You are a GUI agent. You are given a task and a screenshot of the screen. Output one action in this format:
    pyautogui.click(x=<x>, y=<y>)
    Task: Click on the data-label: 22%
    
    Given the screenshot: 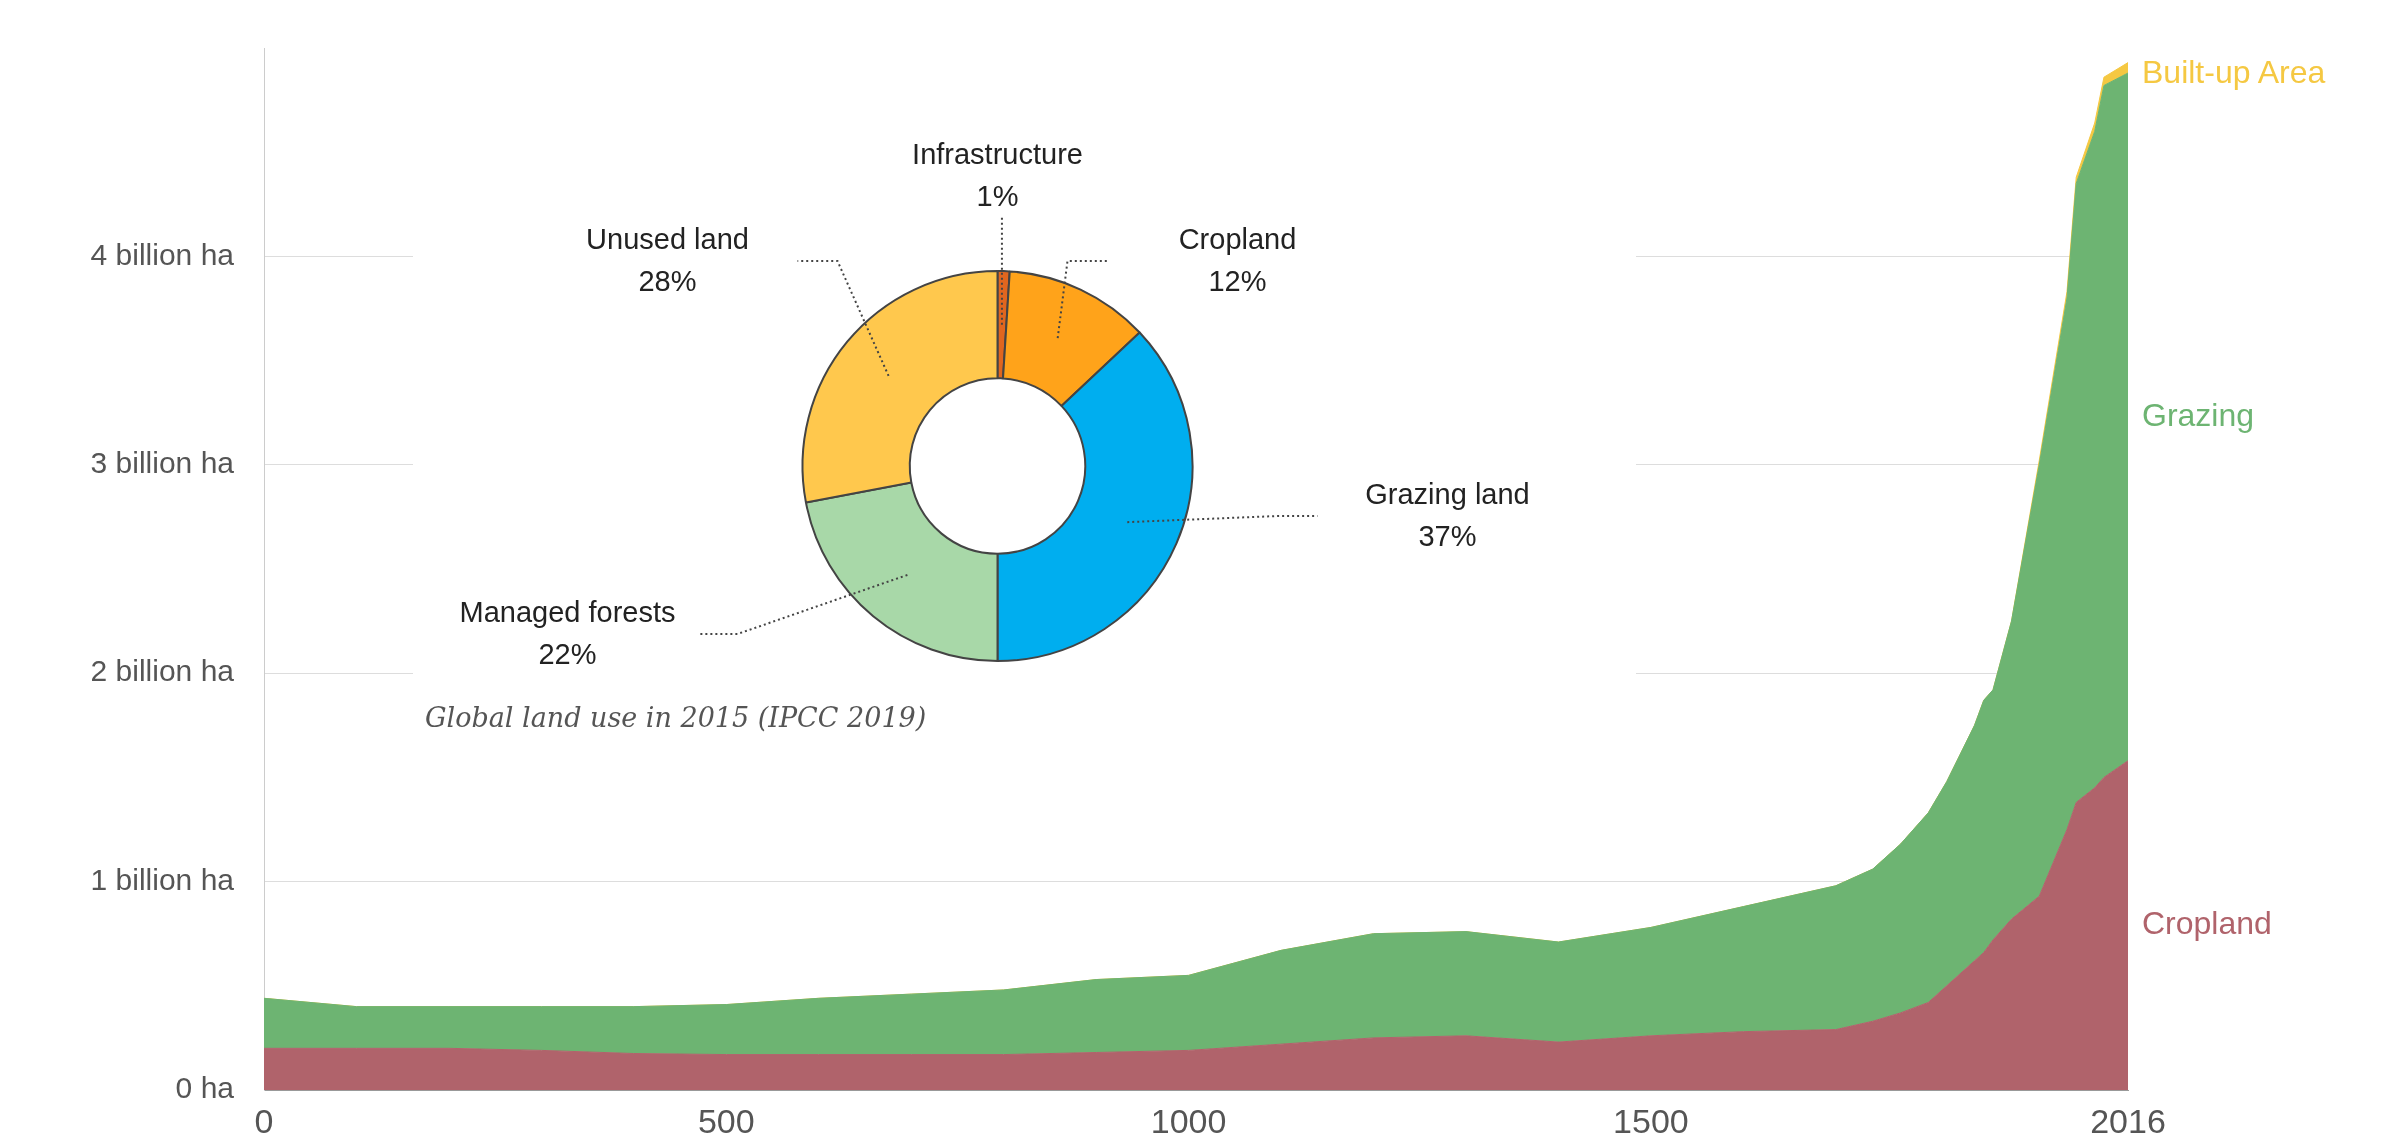 What is the action you would take?
    pyautogui.click(x=567, y=654)
    